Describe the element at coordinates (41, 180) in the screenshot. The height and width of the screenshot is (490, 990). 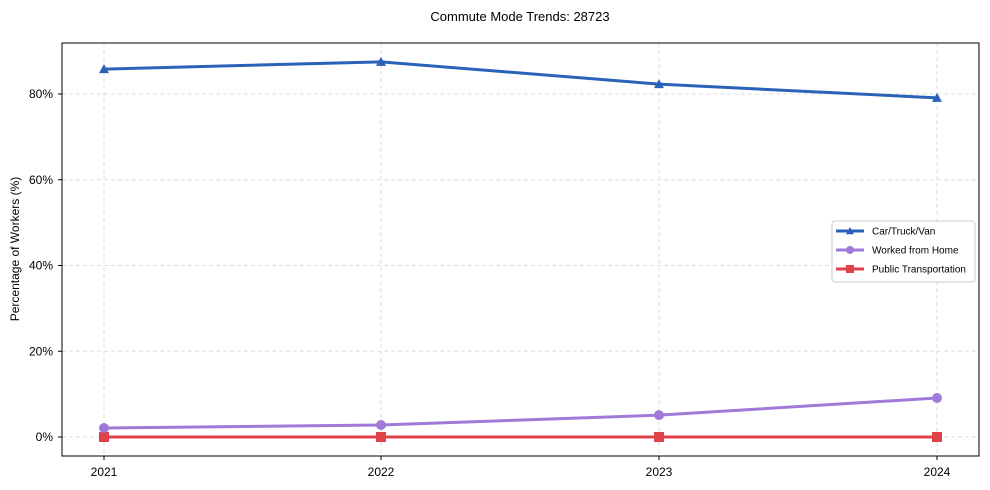
I see `y-tick-label: 60%` at that location.